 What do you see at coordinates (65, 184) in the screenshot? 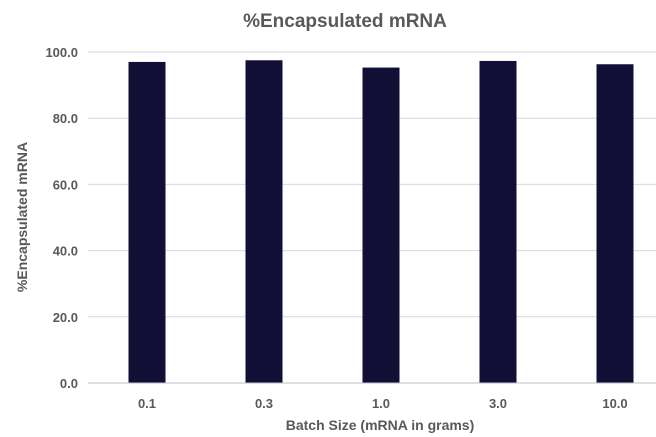
I see `y-tick-label: 60.0` at bounding box center [65, 184].